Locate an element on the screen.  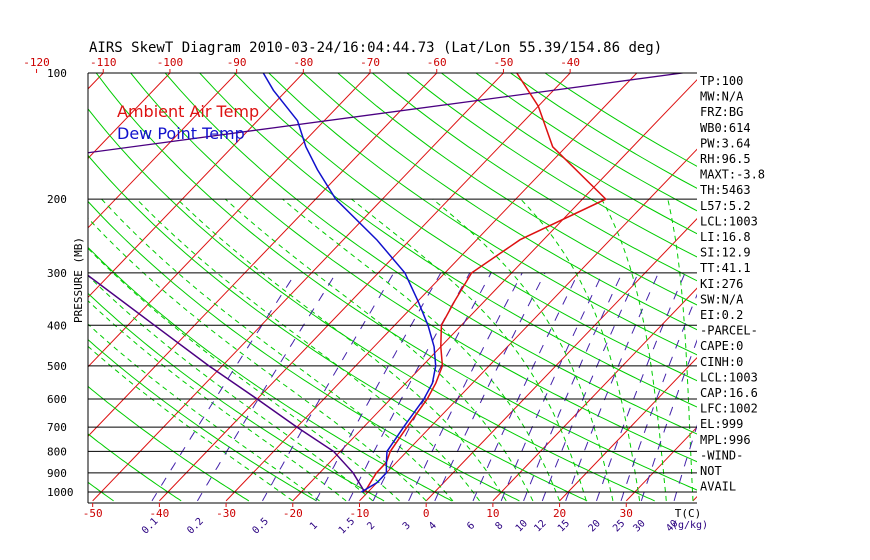
index-entry: MAXT:-3.8 is located at coordinates (732, 175).